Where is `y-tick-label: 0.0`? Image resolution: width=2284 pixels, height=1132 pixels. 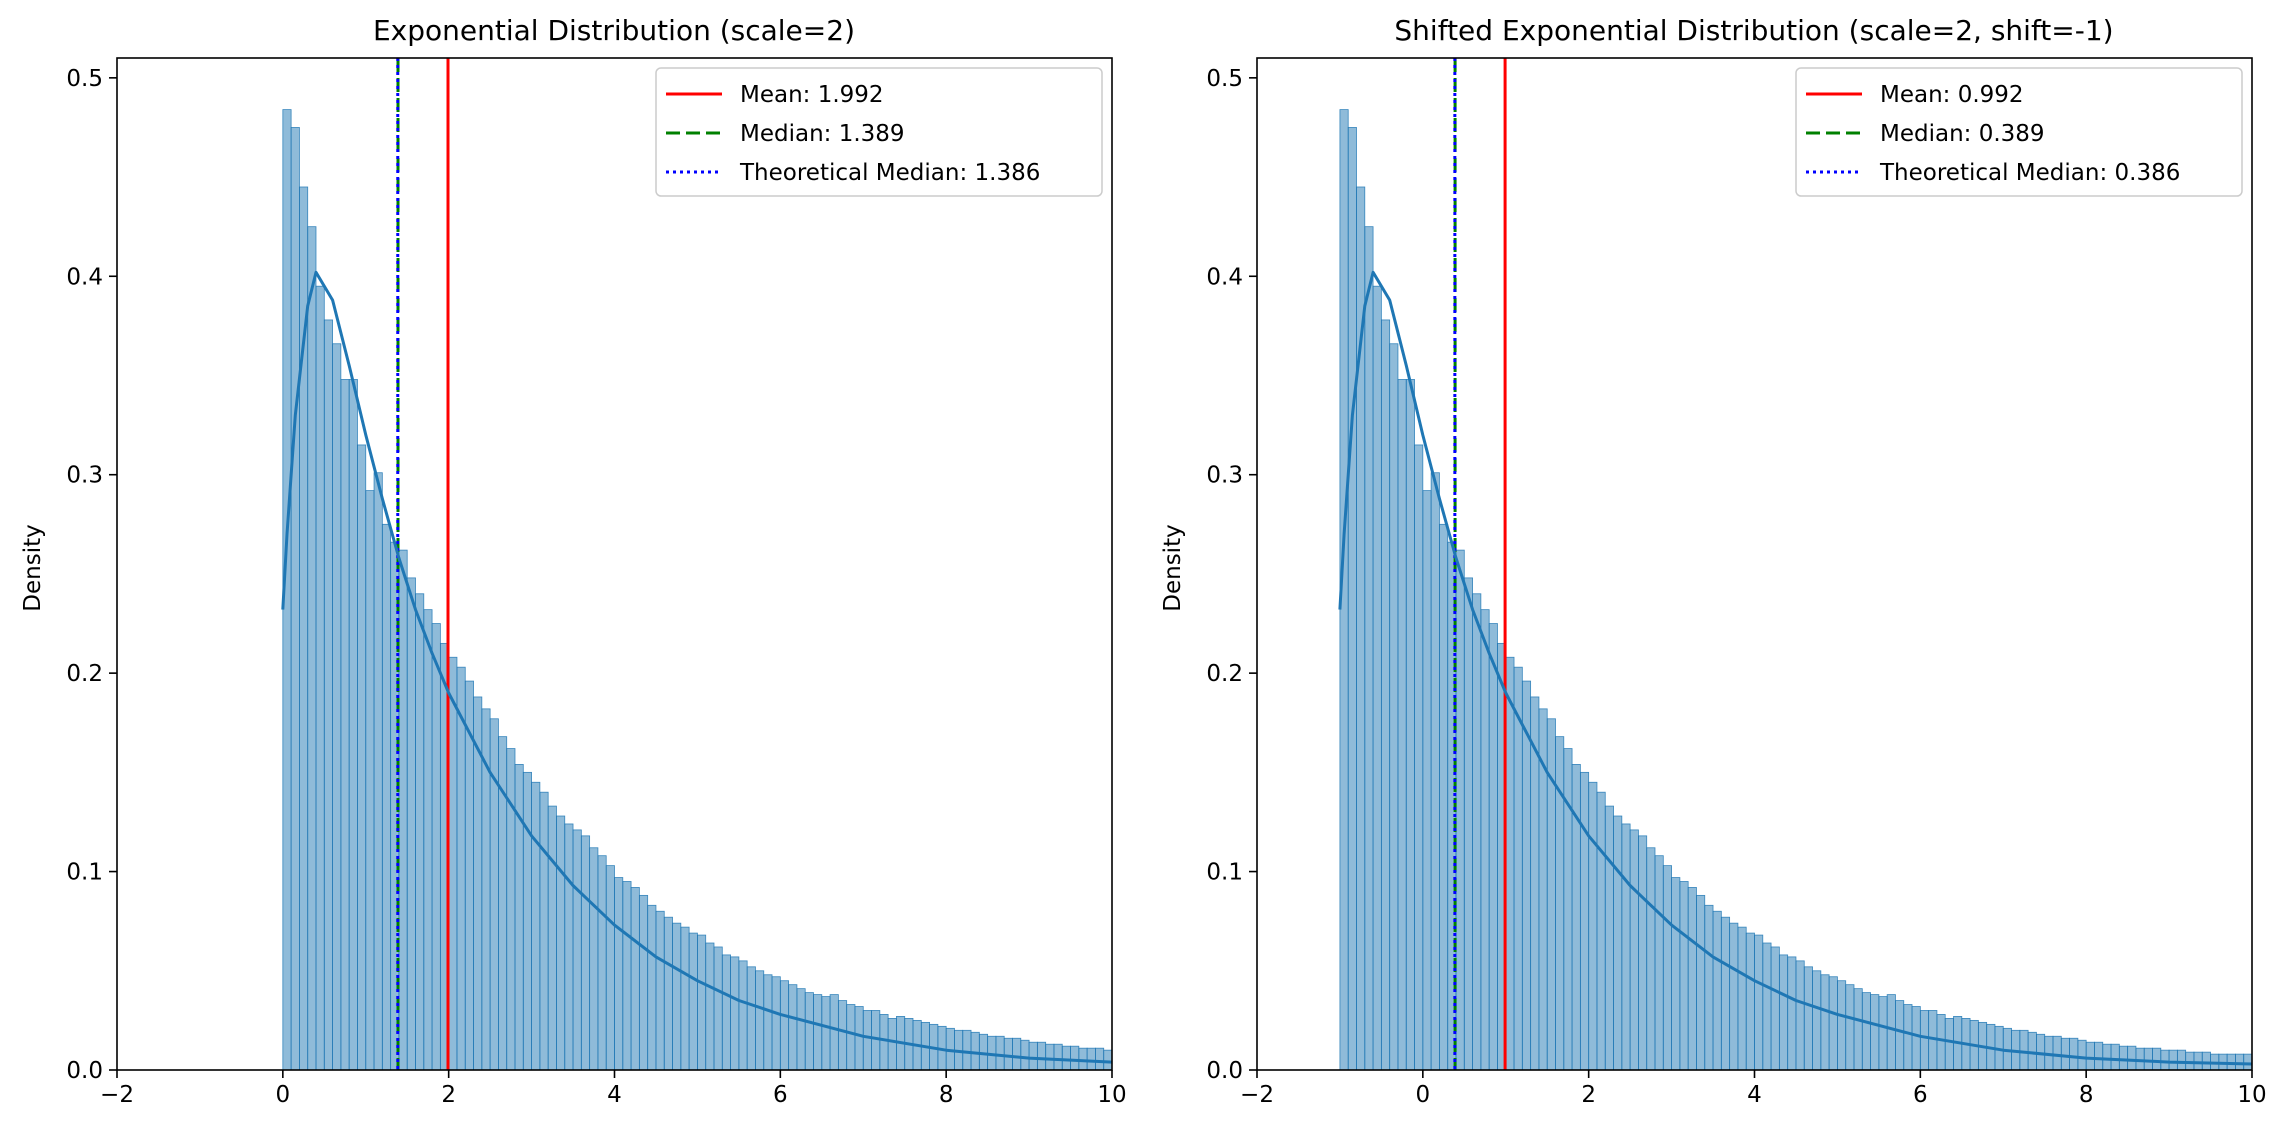
y-tick-label: 0.0 is located at coordinates (1224, 1071).